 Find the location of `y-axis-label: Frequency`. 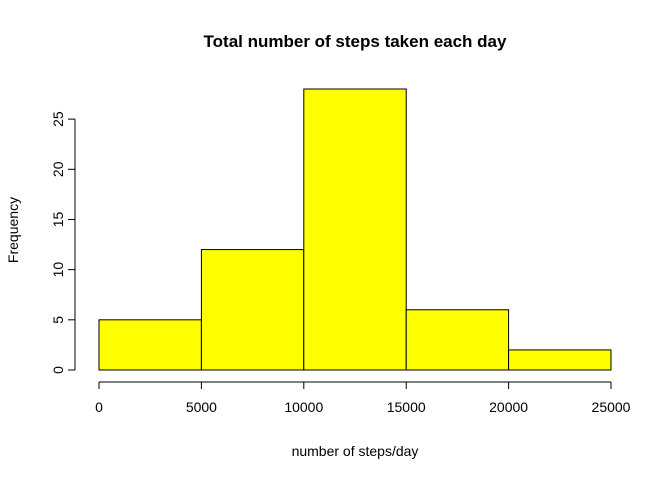

y-axis-label: Frequency is located at coordinates (13, 230).